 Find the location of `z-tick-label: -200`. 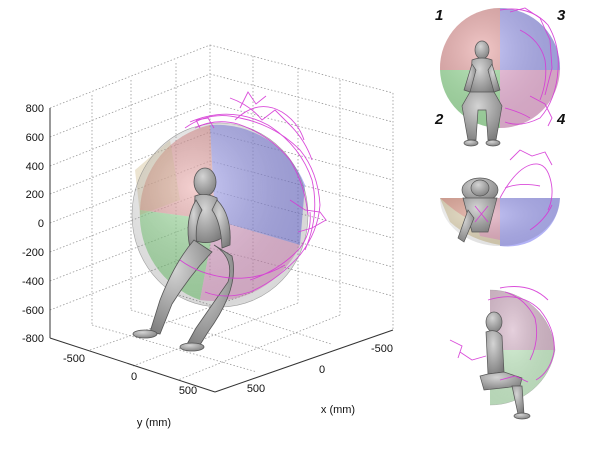

z-tick-label: -200 is located at coordinates (33, 253).